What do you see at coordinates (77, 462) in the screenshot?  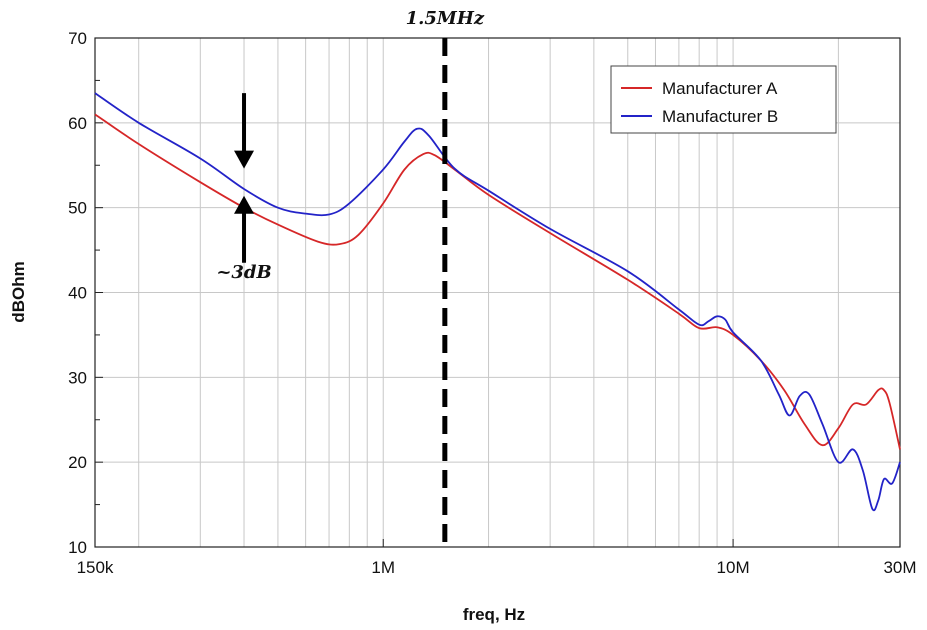 I see `y-tick-label: 20` at bounding box center [77, 462].